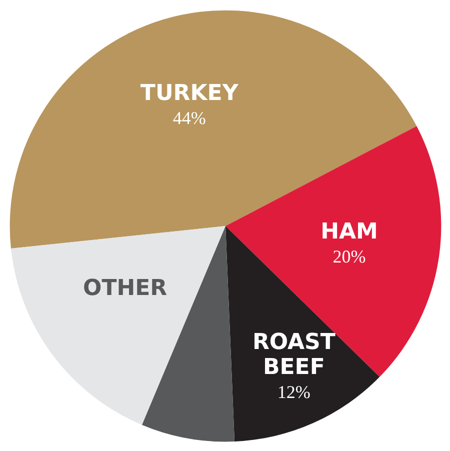  I want to click on data-label: 20%, so click(349, 256).